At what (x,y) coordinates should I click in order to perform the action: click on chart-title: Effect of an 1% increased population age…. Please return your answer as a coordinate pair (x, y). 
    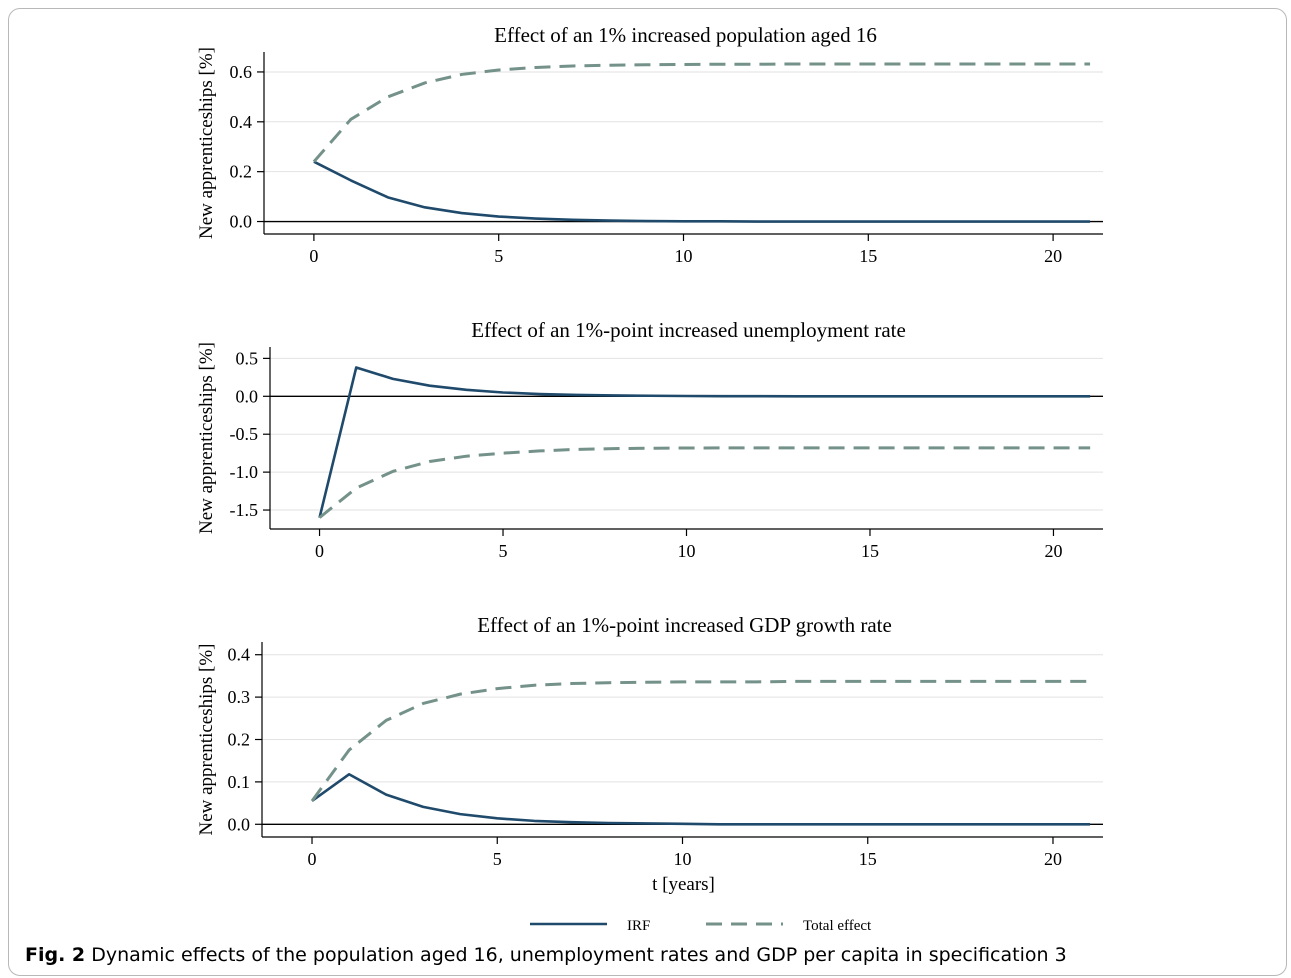
    Looking at the image, I should click on (685, 35).